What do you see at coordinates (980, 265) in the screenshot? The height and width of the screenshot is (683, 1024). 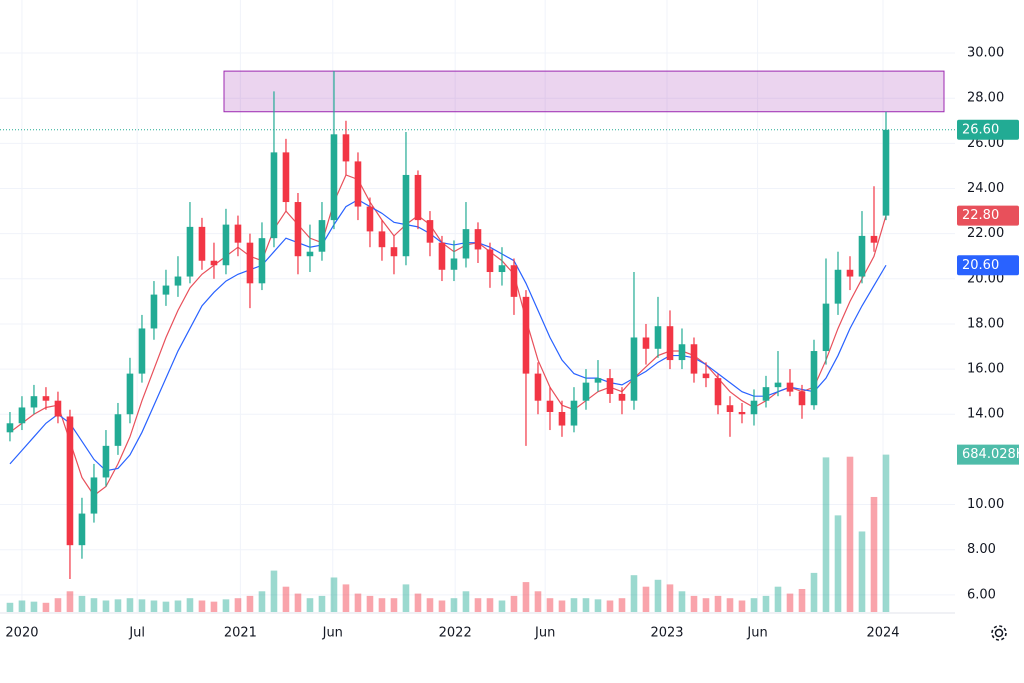 I see `price-tag-label: 20.60` at bounding box center [980, 265].